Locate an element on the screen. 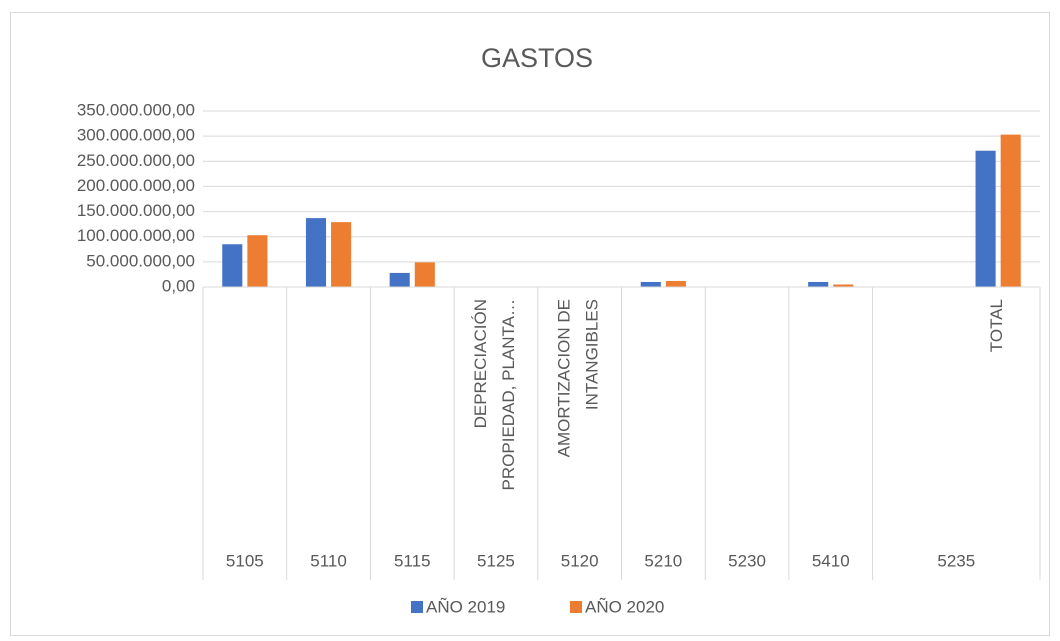  group-label: 5410 is located at coordinates (831, 560).